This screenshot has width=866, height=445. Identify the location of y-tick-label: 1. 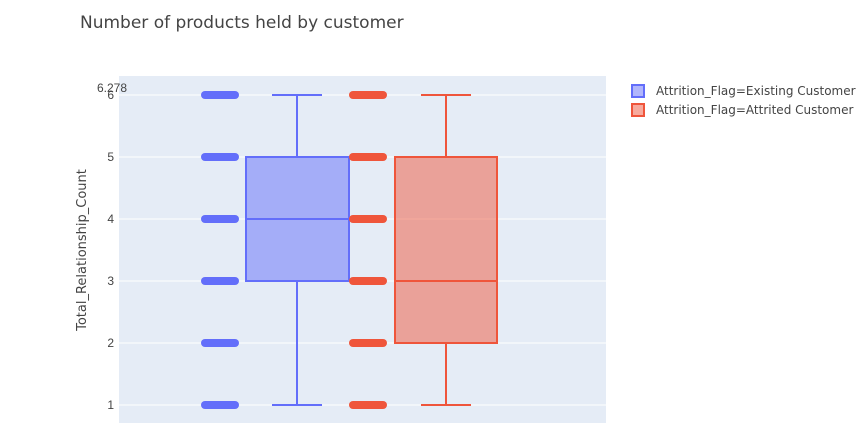
(110, 405).